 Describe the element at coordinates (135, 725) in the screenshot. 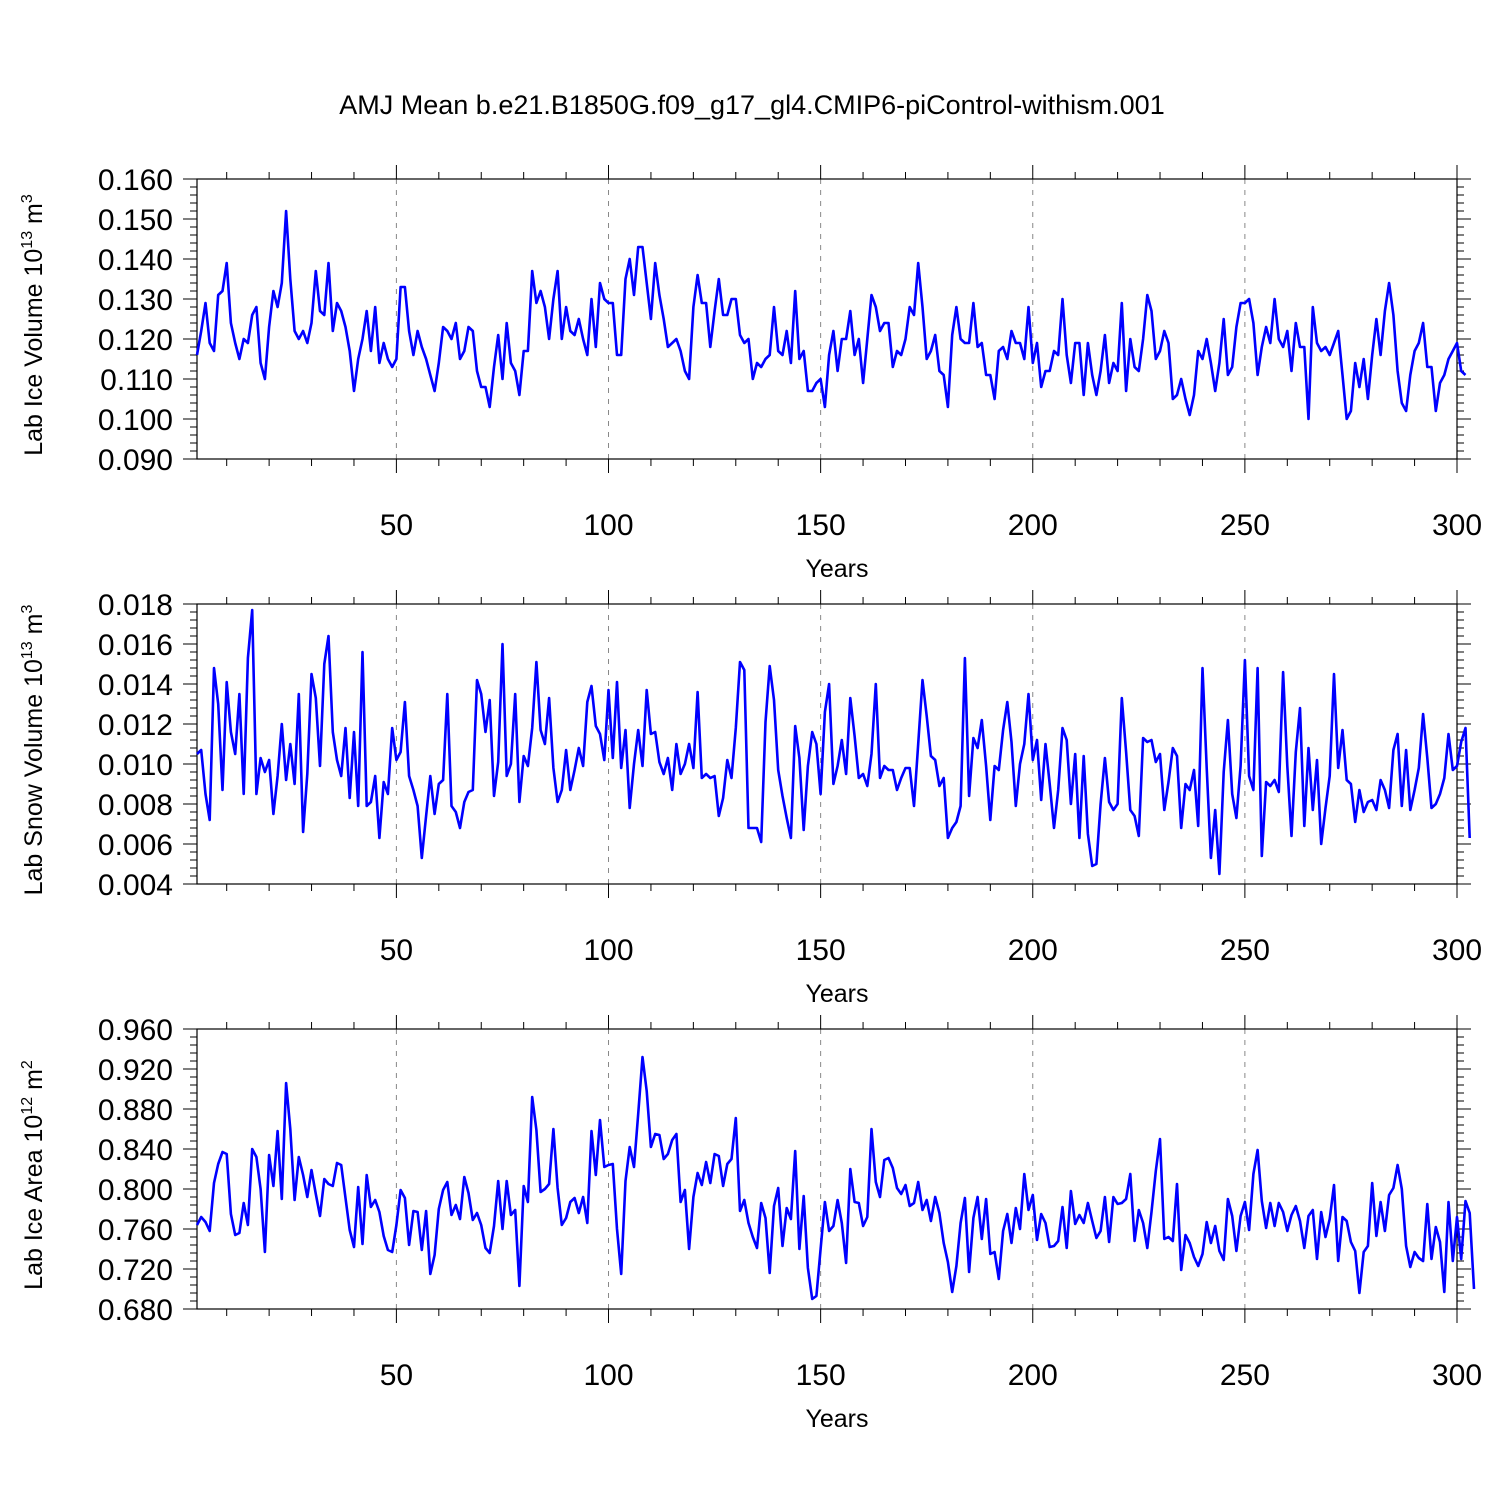

I see `y-tick-label: 0.012` at that location.